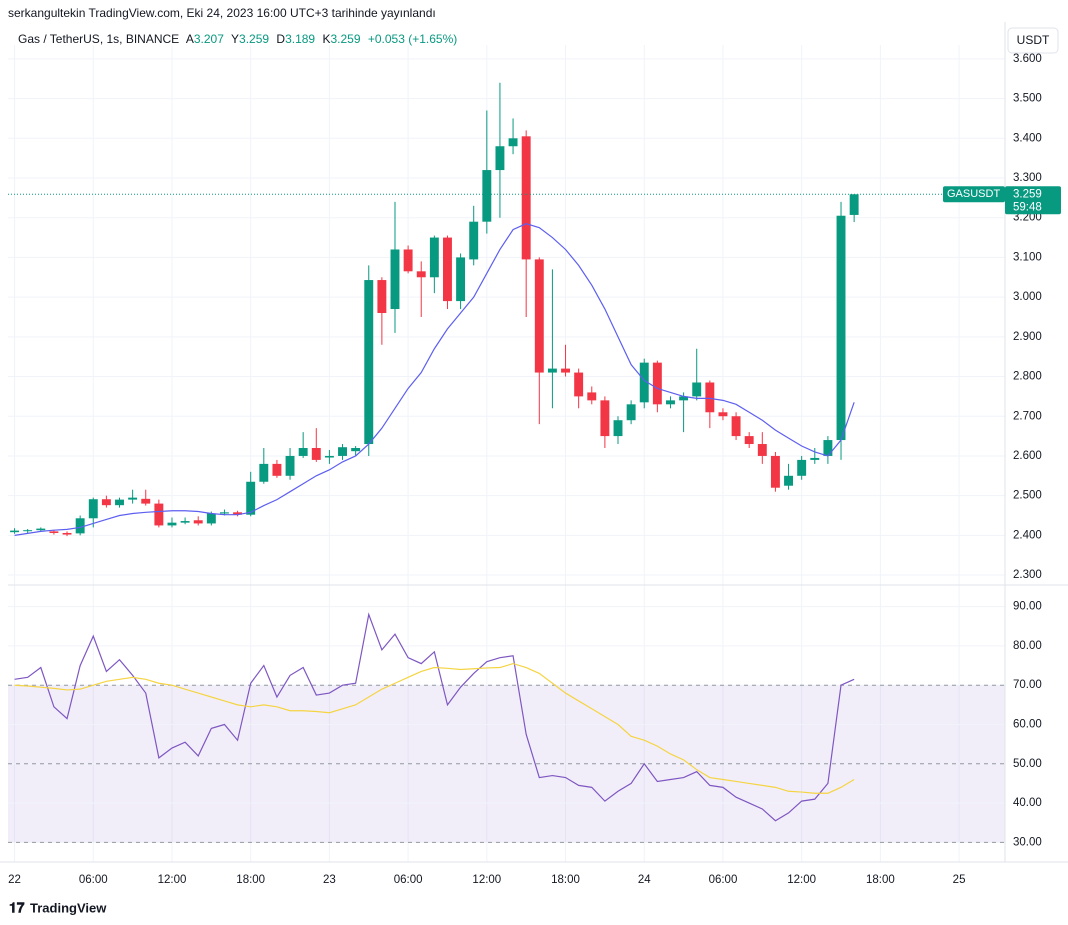 The image size is (1068, 925). Describe the element at coordinates (1027, 803) in the screenshot. I see `y-tick-label: 40.00` at that location.